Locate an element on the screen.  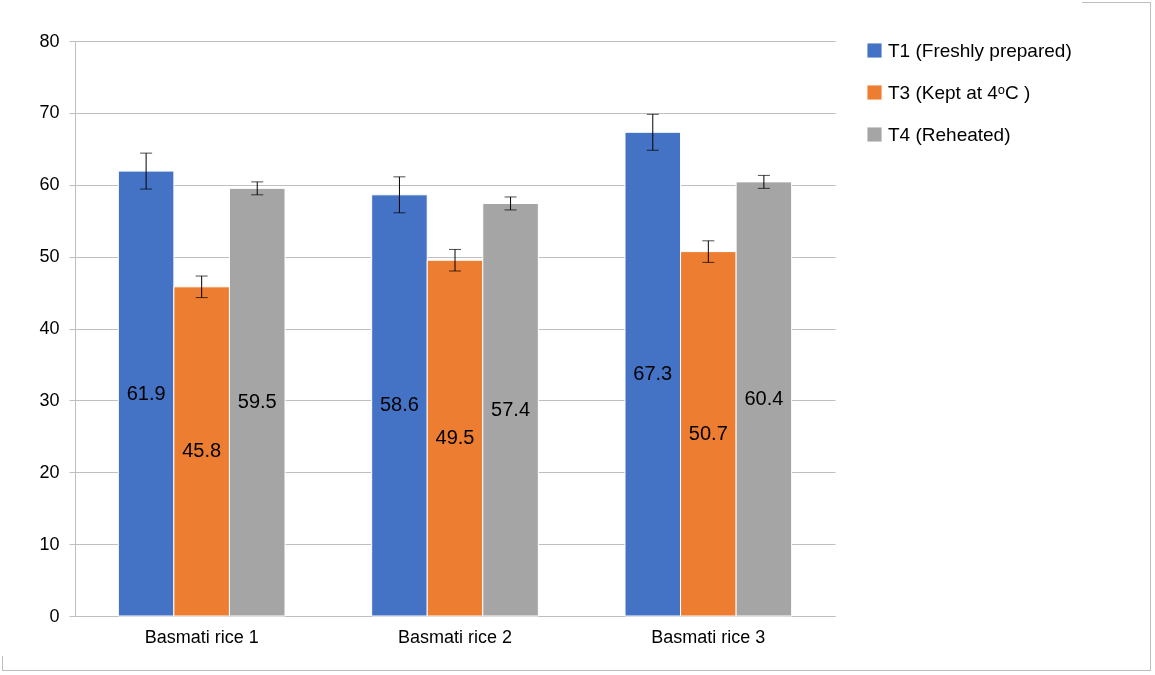
y-tick-label: 10 is located at coordinates (49, 543).